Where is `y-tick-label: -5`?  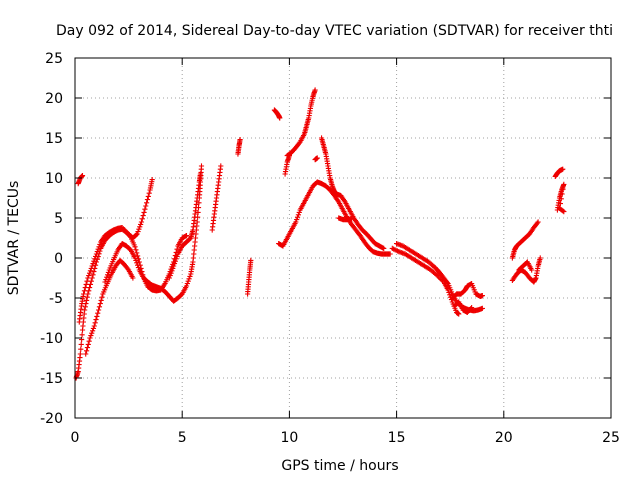
y-tick-label: -5 is located at coordinates (56, 299).